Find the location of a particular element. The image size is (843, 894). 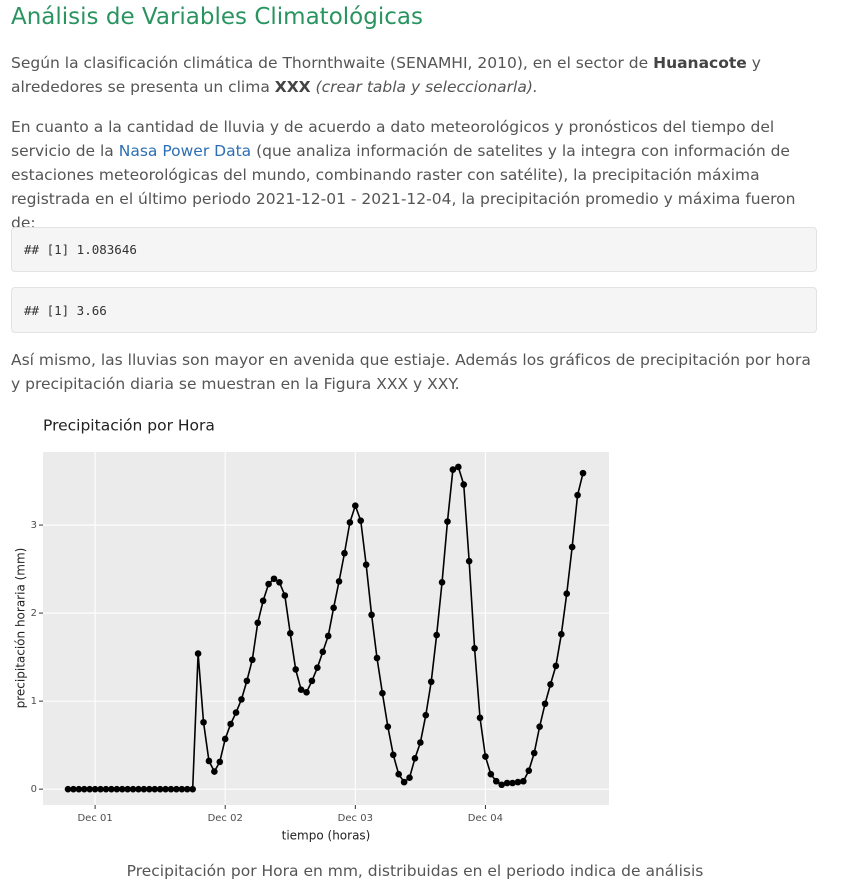

text: y alrededores se presenta un clima is located at coordinates (386, 75).